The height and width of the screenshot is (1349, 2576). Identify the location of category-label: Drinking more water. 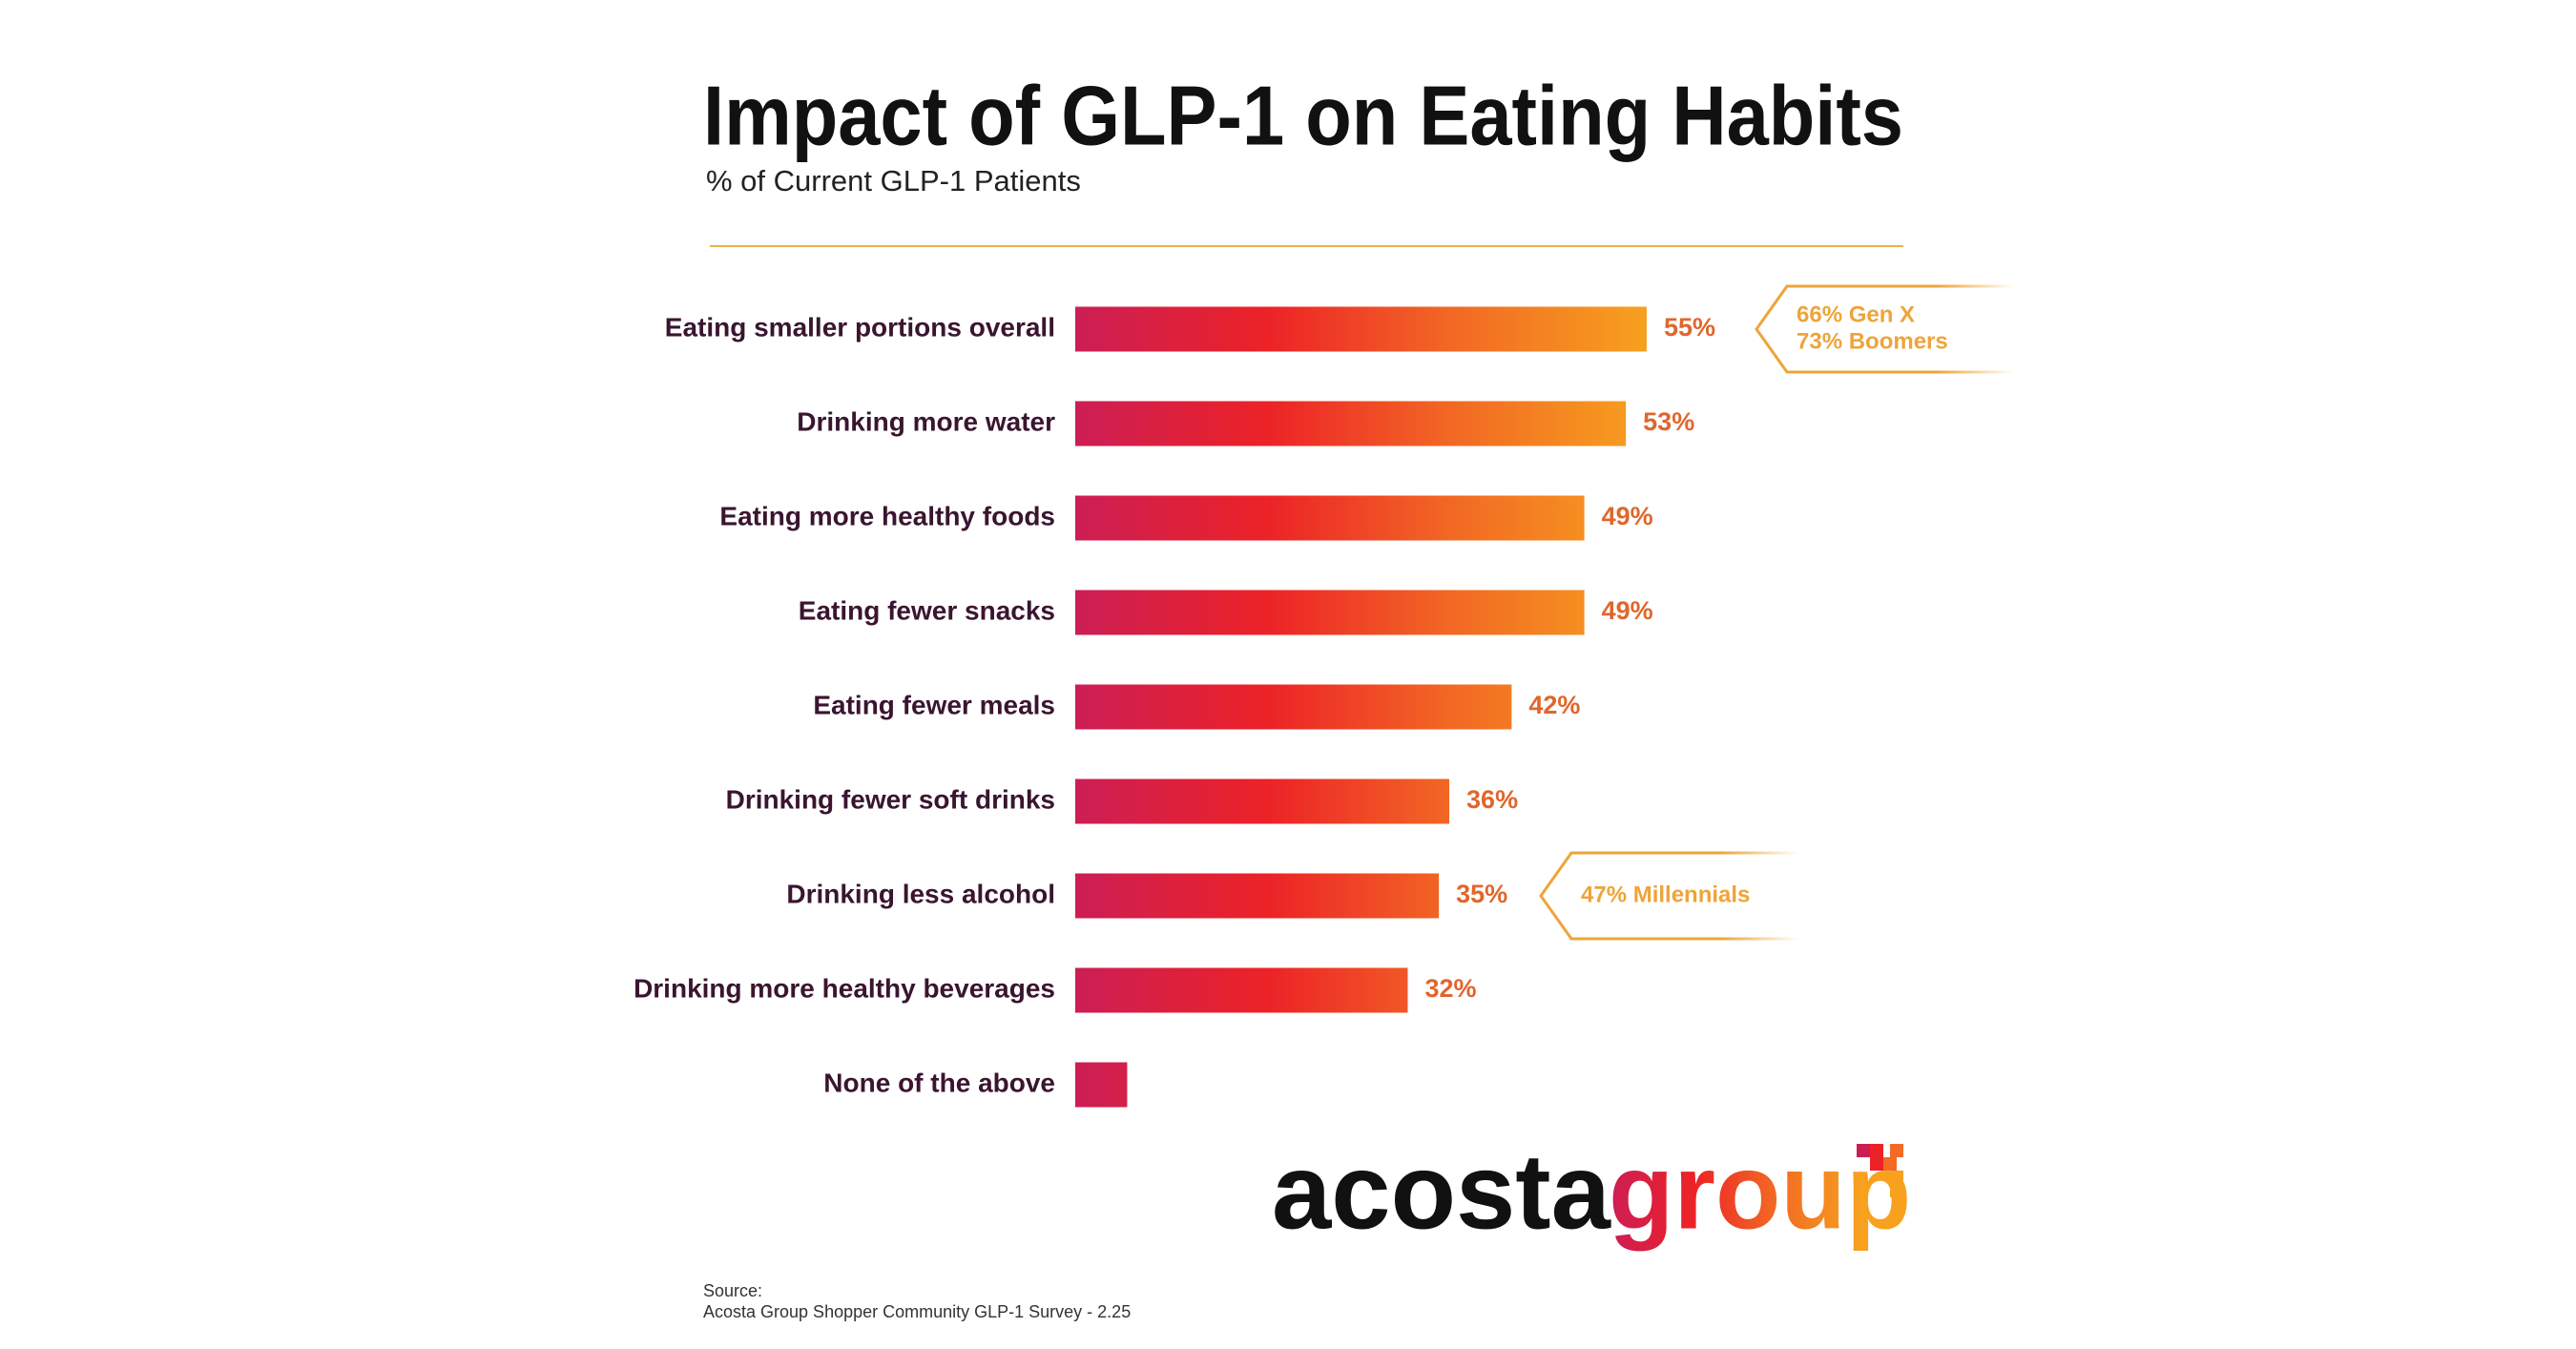
(926, 421).